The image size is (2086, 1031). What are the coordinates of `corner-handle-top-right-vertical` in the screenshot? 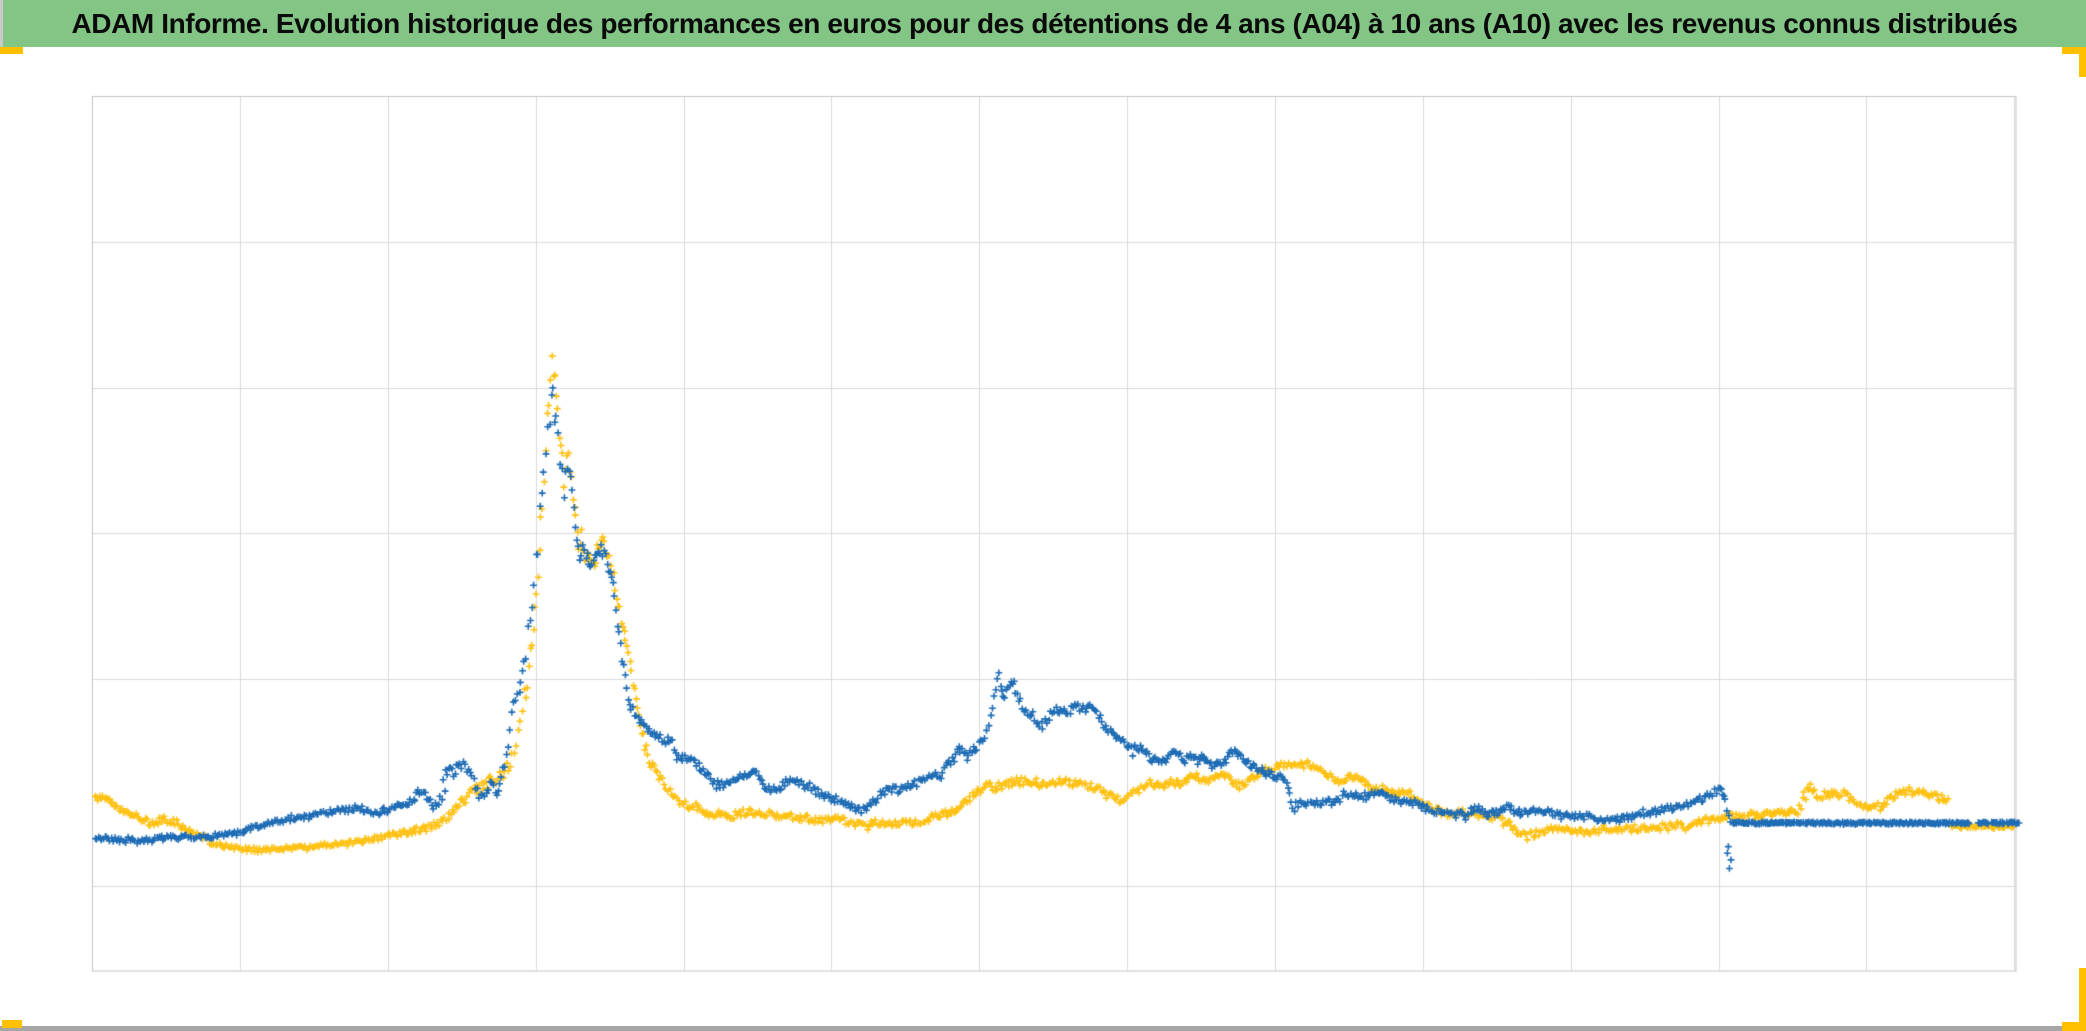 It's located at (2082, 62).